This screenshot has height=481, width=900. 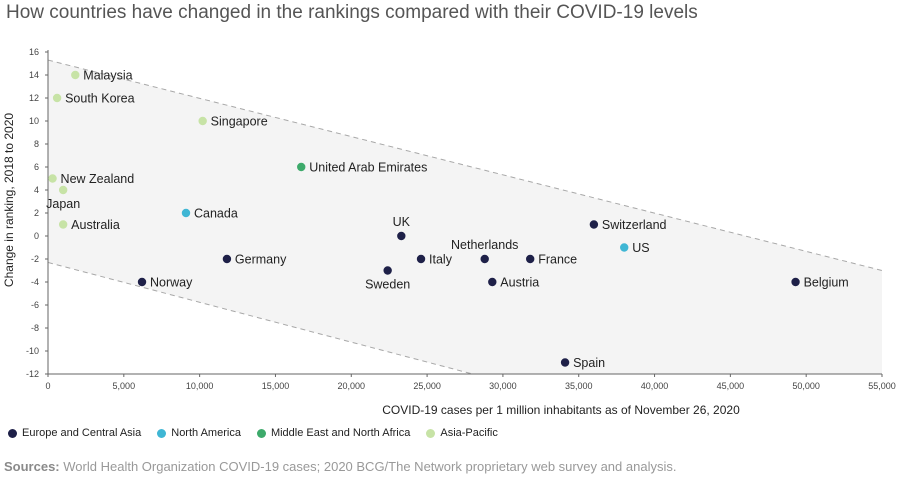 What do you see at coordinates (200, 386) in the screenshot?
I see `x-tick-label: 10,000` at bounding box center [200, 386].